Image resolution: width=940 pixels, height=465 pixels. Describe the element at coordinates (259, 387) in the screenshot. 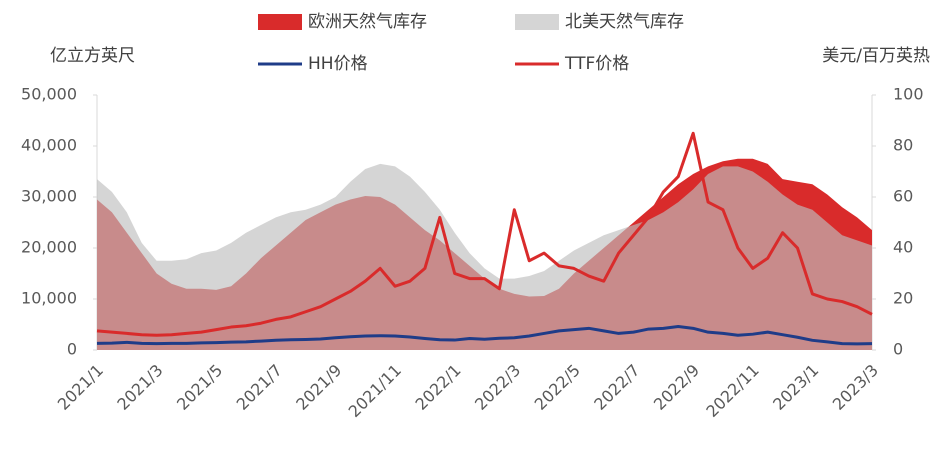

I see `x-tick-label: 2021/7` at that location.